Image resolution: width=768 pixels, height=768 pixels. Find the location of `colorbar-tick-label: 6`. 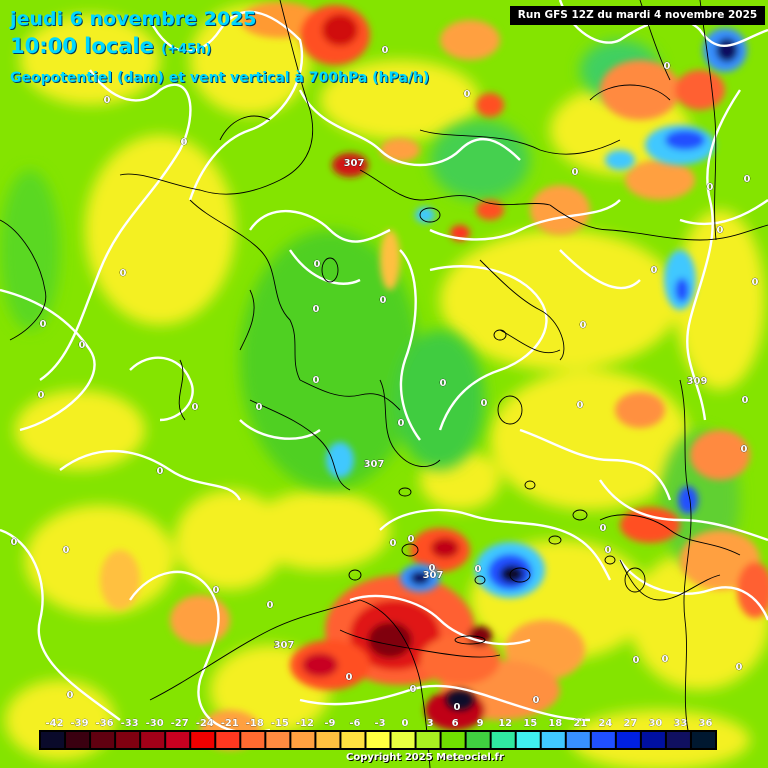

colorbar-tick-label: 6 is located at coordinates (455, 723).